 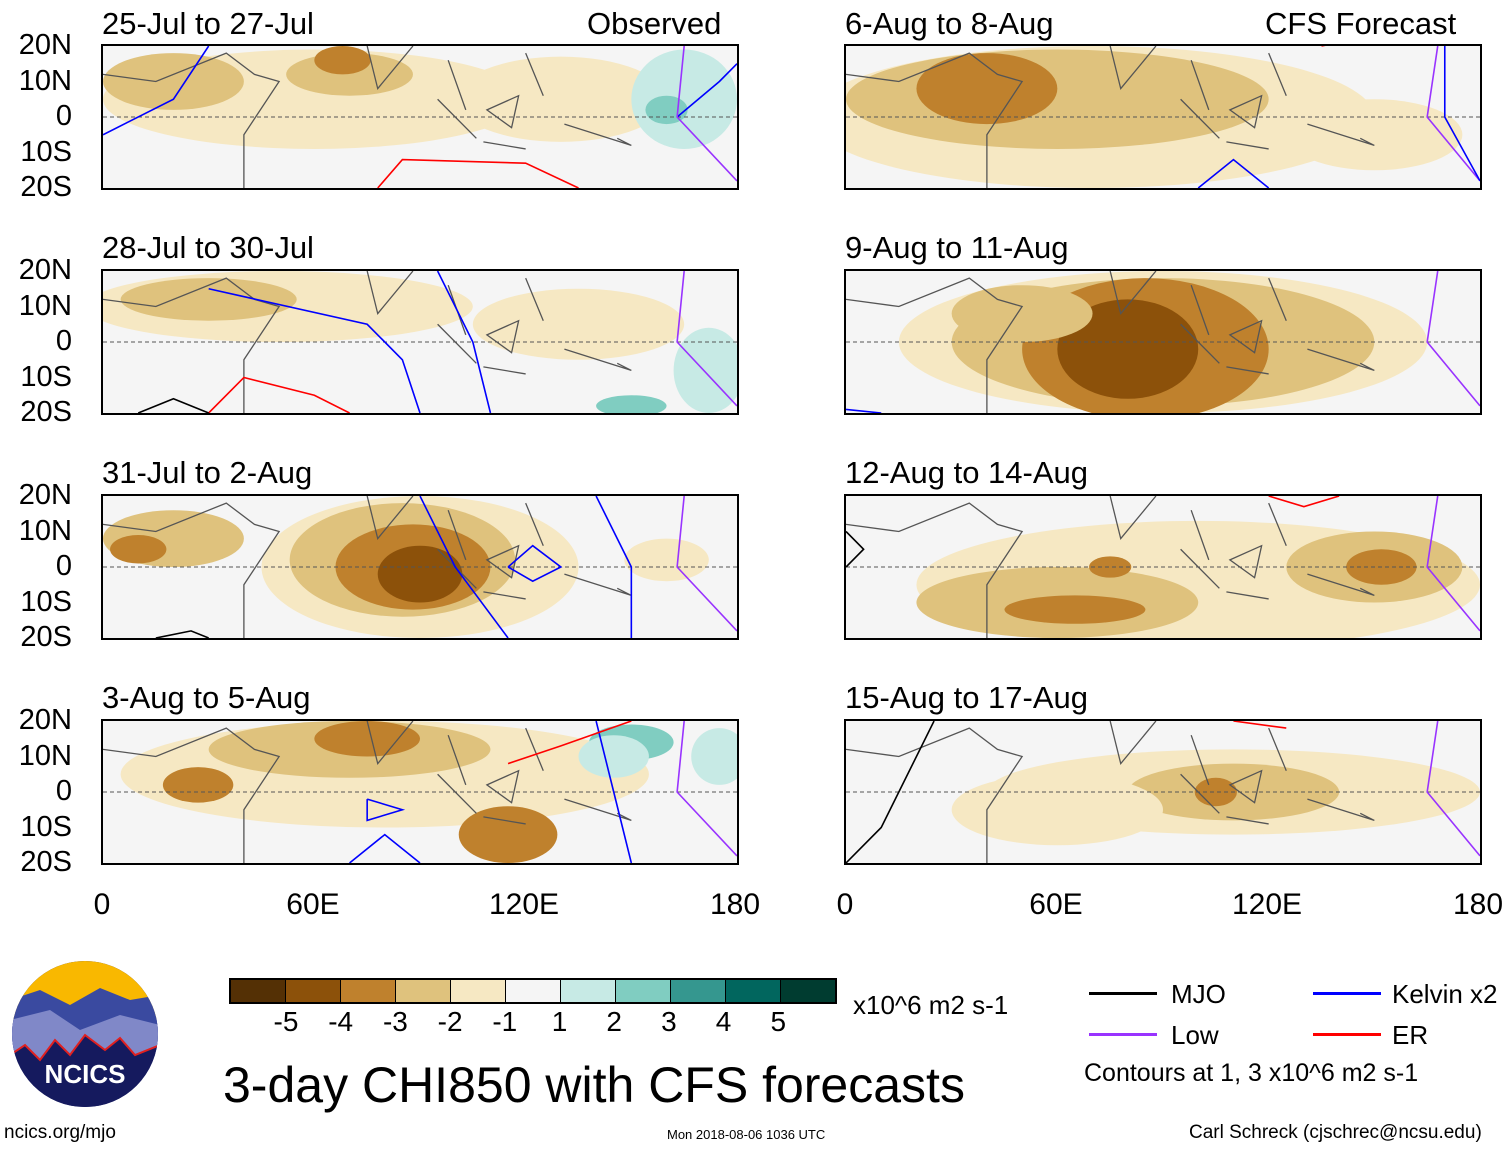 I want to click on panel-title-left-2: 28-Jul to 30-Jul, so click(x=208, y=247).